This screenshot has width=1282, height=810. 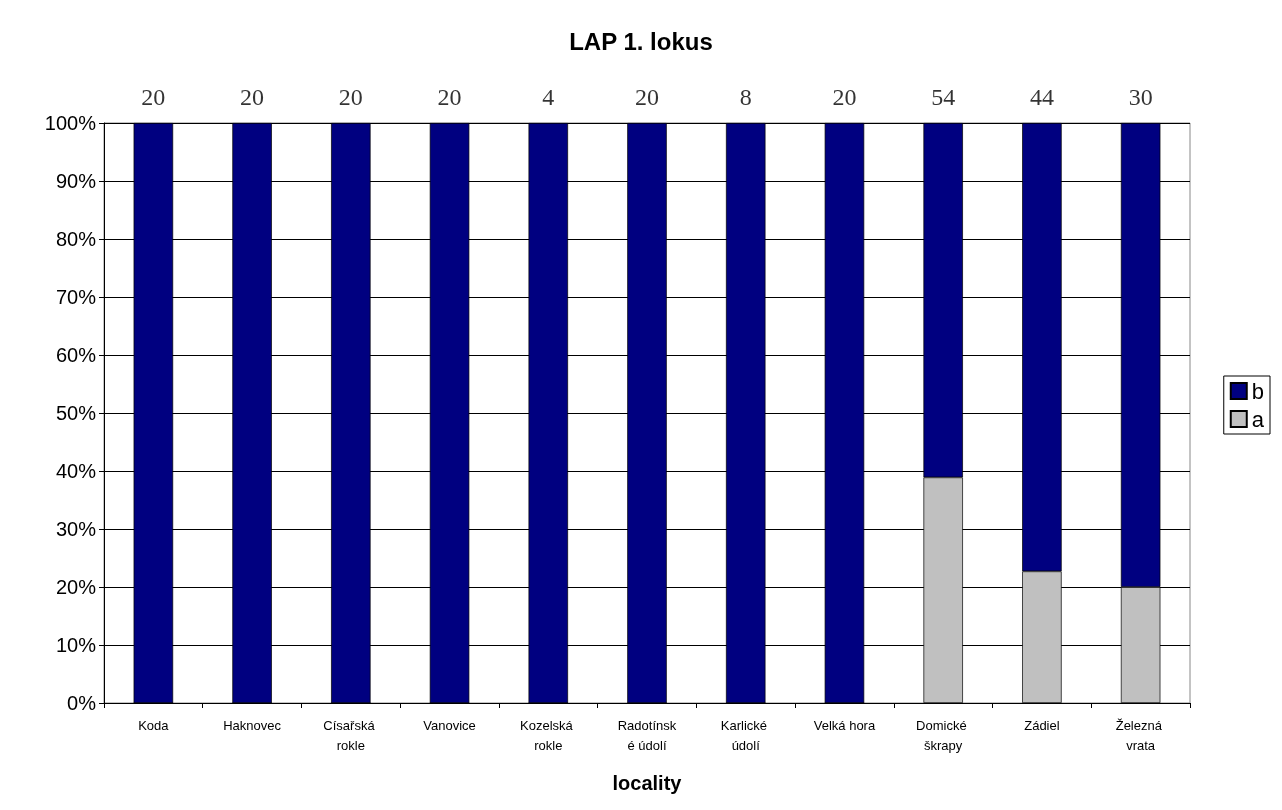 What do you see at coordinates (82, 703) in the screenshot?
I see `y-tick-label: 0%` at bounding box center [82, 703].